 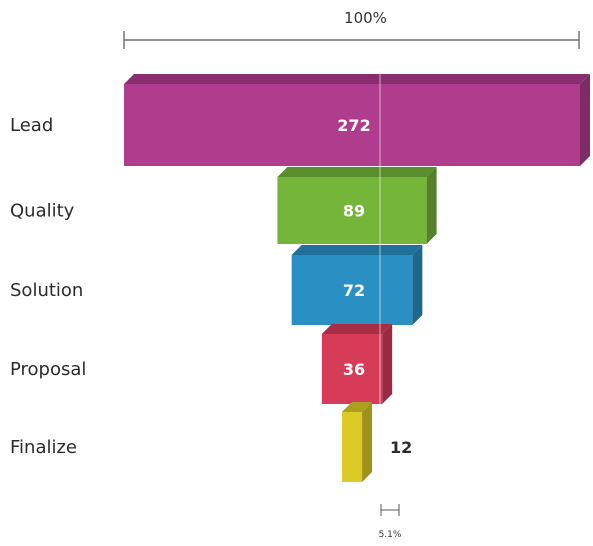 What do you see at coordinates (401, 447) in the screenshot?
I see `value-label: 12` at bounding box center [401, 447].